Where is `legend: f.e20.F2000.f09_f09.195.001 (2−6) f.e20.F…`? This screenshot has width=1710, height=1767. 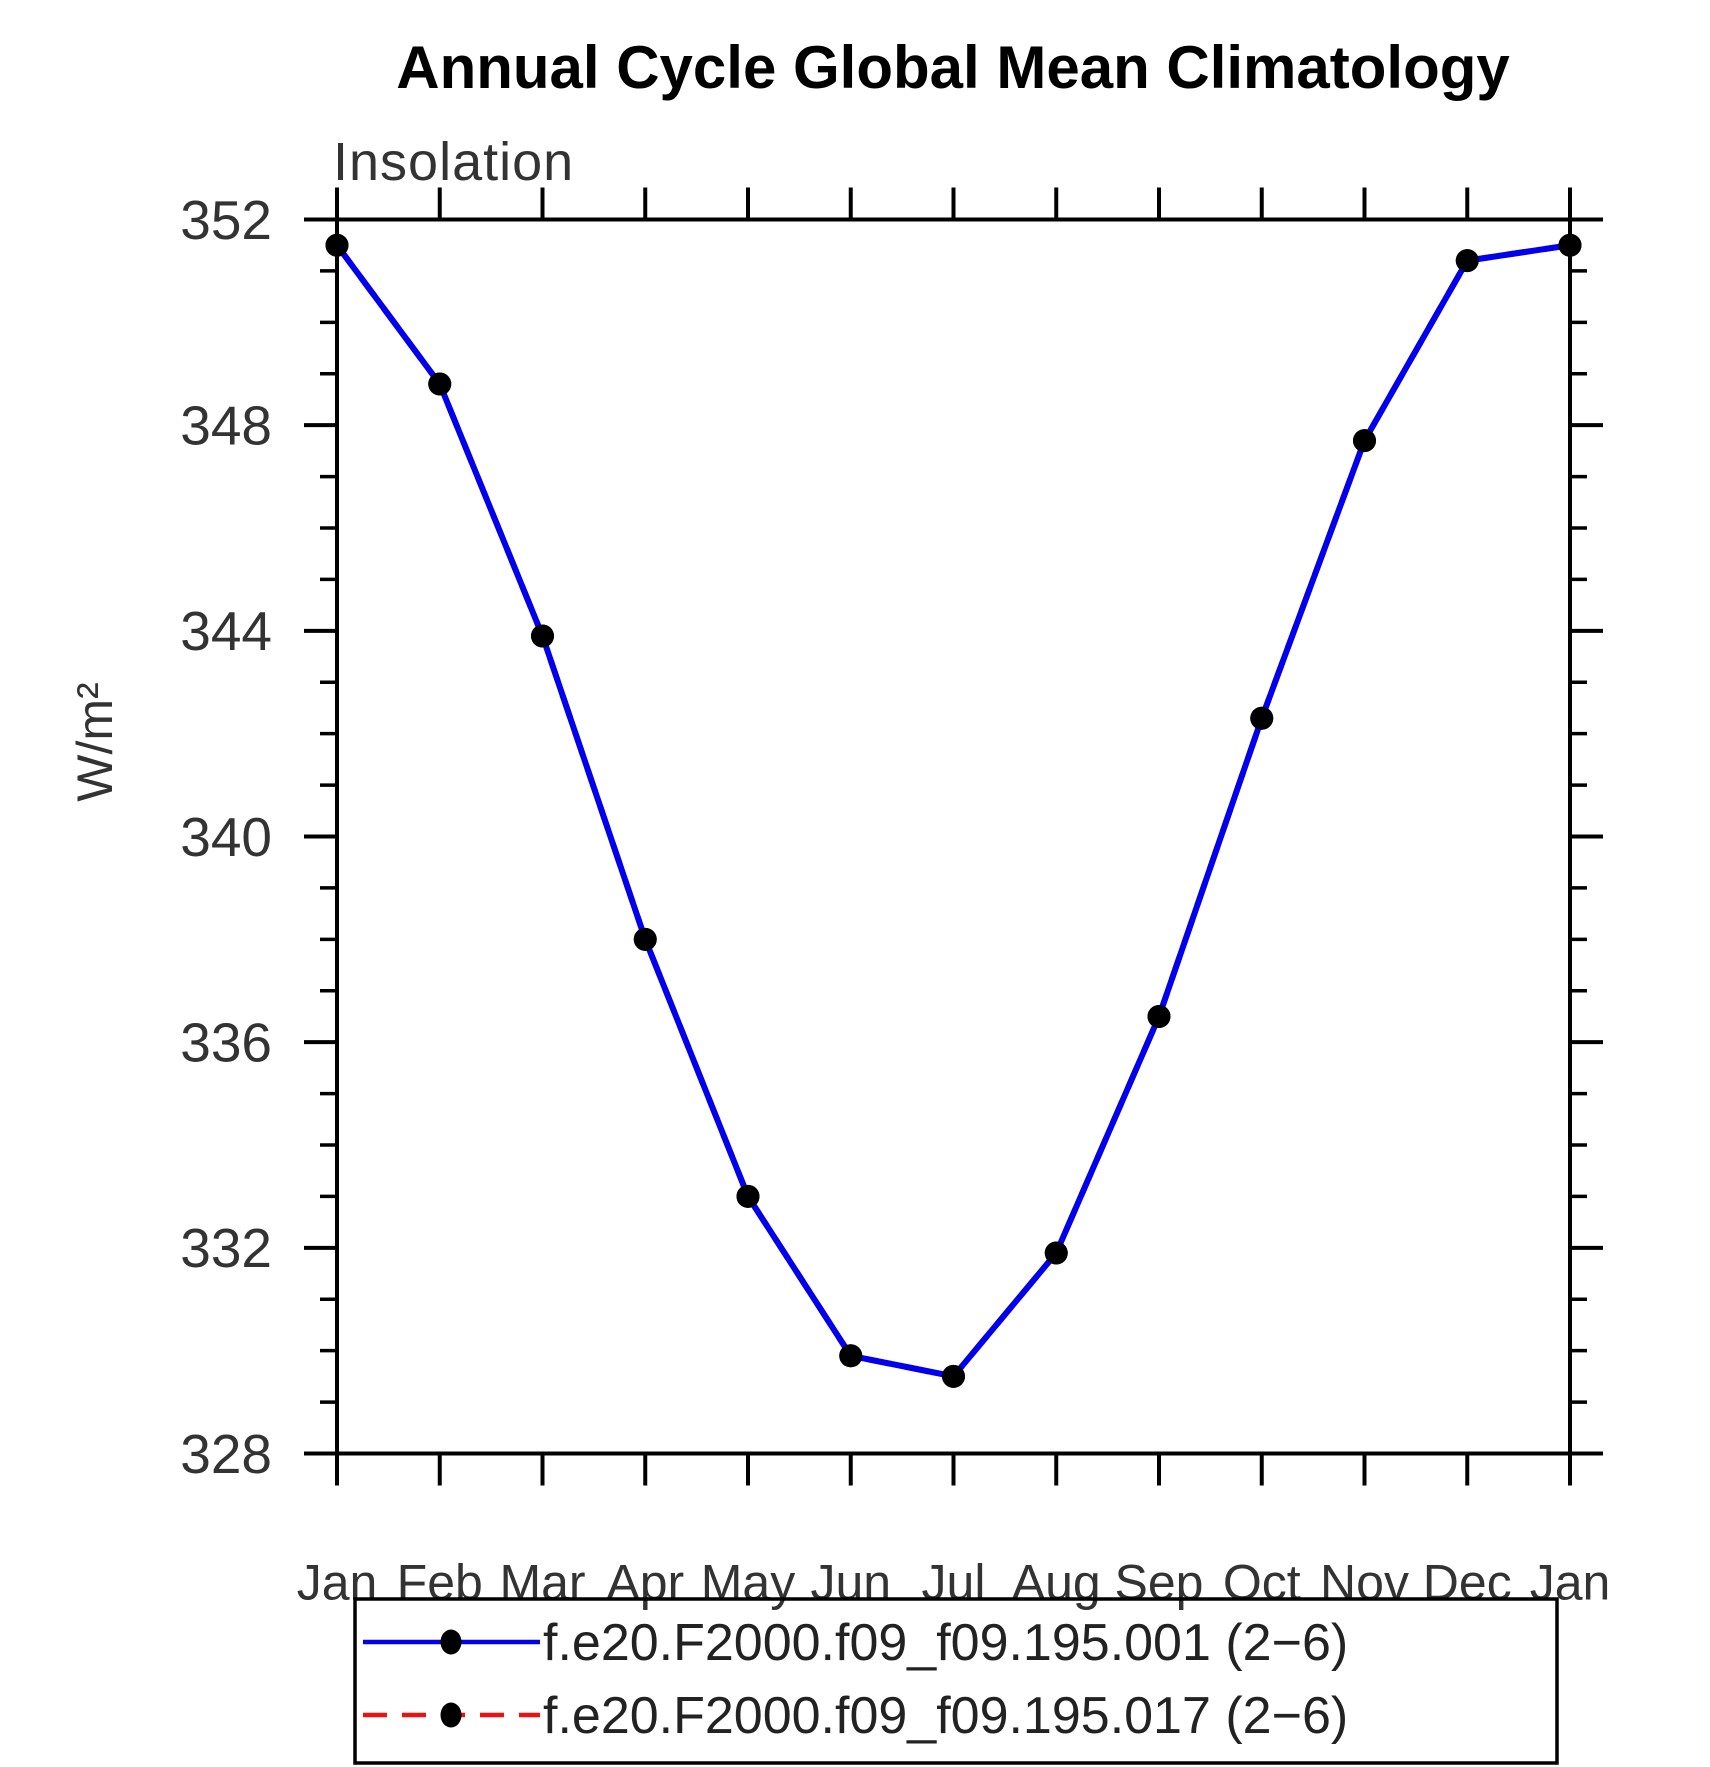 legend: f.e20.F2000.f09_f09.195.001 (2−6) f.e20.F… is located at coordinates (956, 1681).